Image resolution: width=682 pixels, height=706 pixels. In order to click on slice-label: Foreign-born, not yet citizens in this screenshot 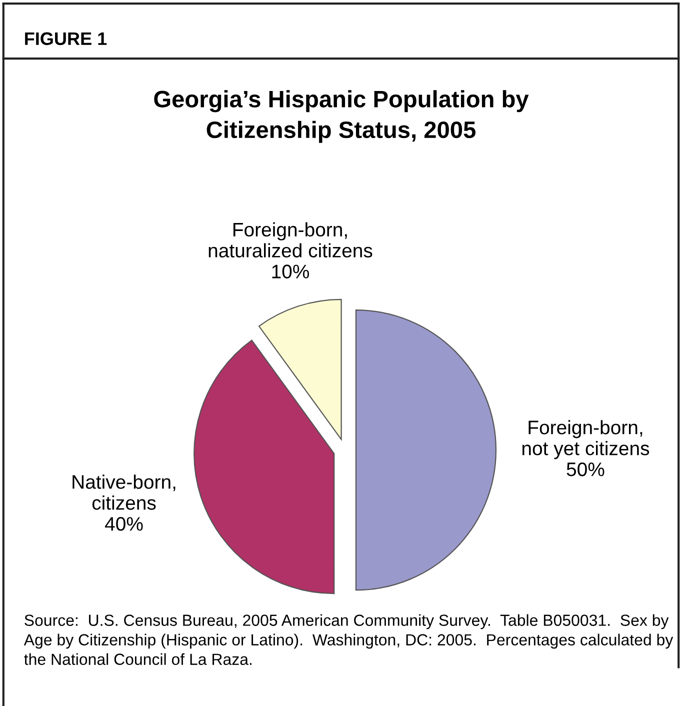, I will do `click(586, 440)`.